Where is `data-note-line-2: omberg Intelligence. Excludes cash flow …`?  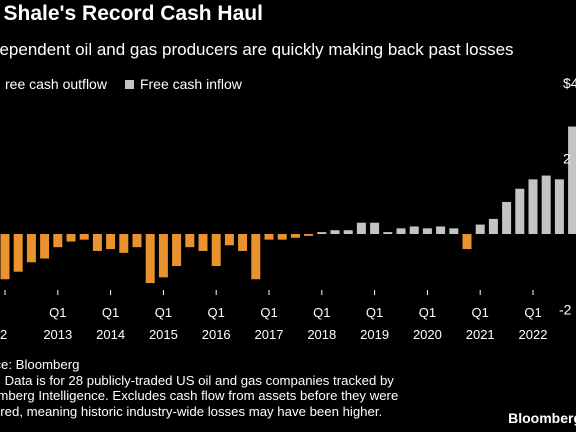
data-note-line-2: omberg Intelligence. Excludes cash flow … is located at coordinates (199, 395).